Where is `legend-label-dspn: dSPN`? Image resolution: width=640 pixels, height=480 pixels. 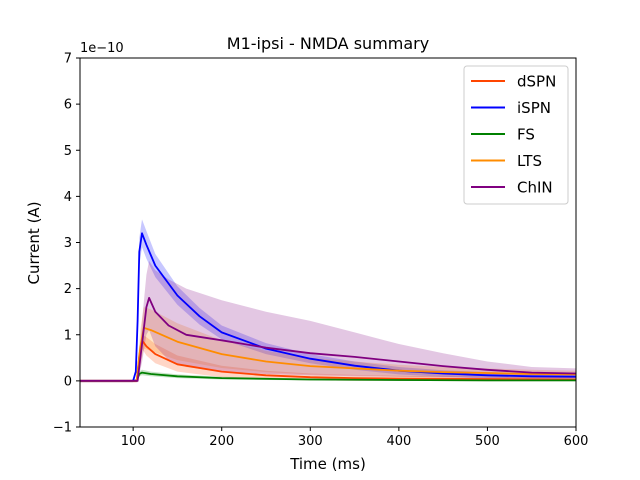
legend-label-dspn: dSPN is located at coordinates (536, 82).